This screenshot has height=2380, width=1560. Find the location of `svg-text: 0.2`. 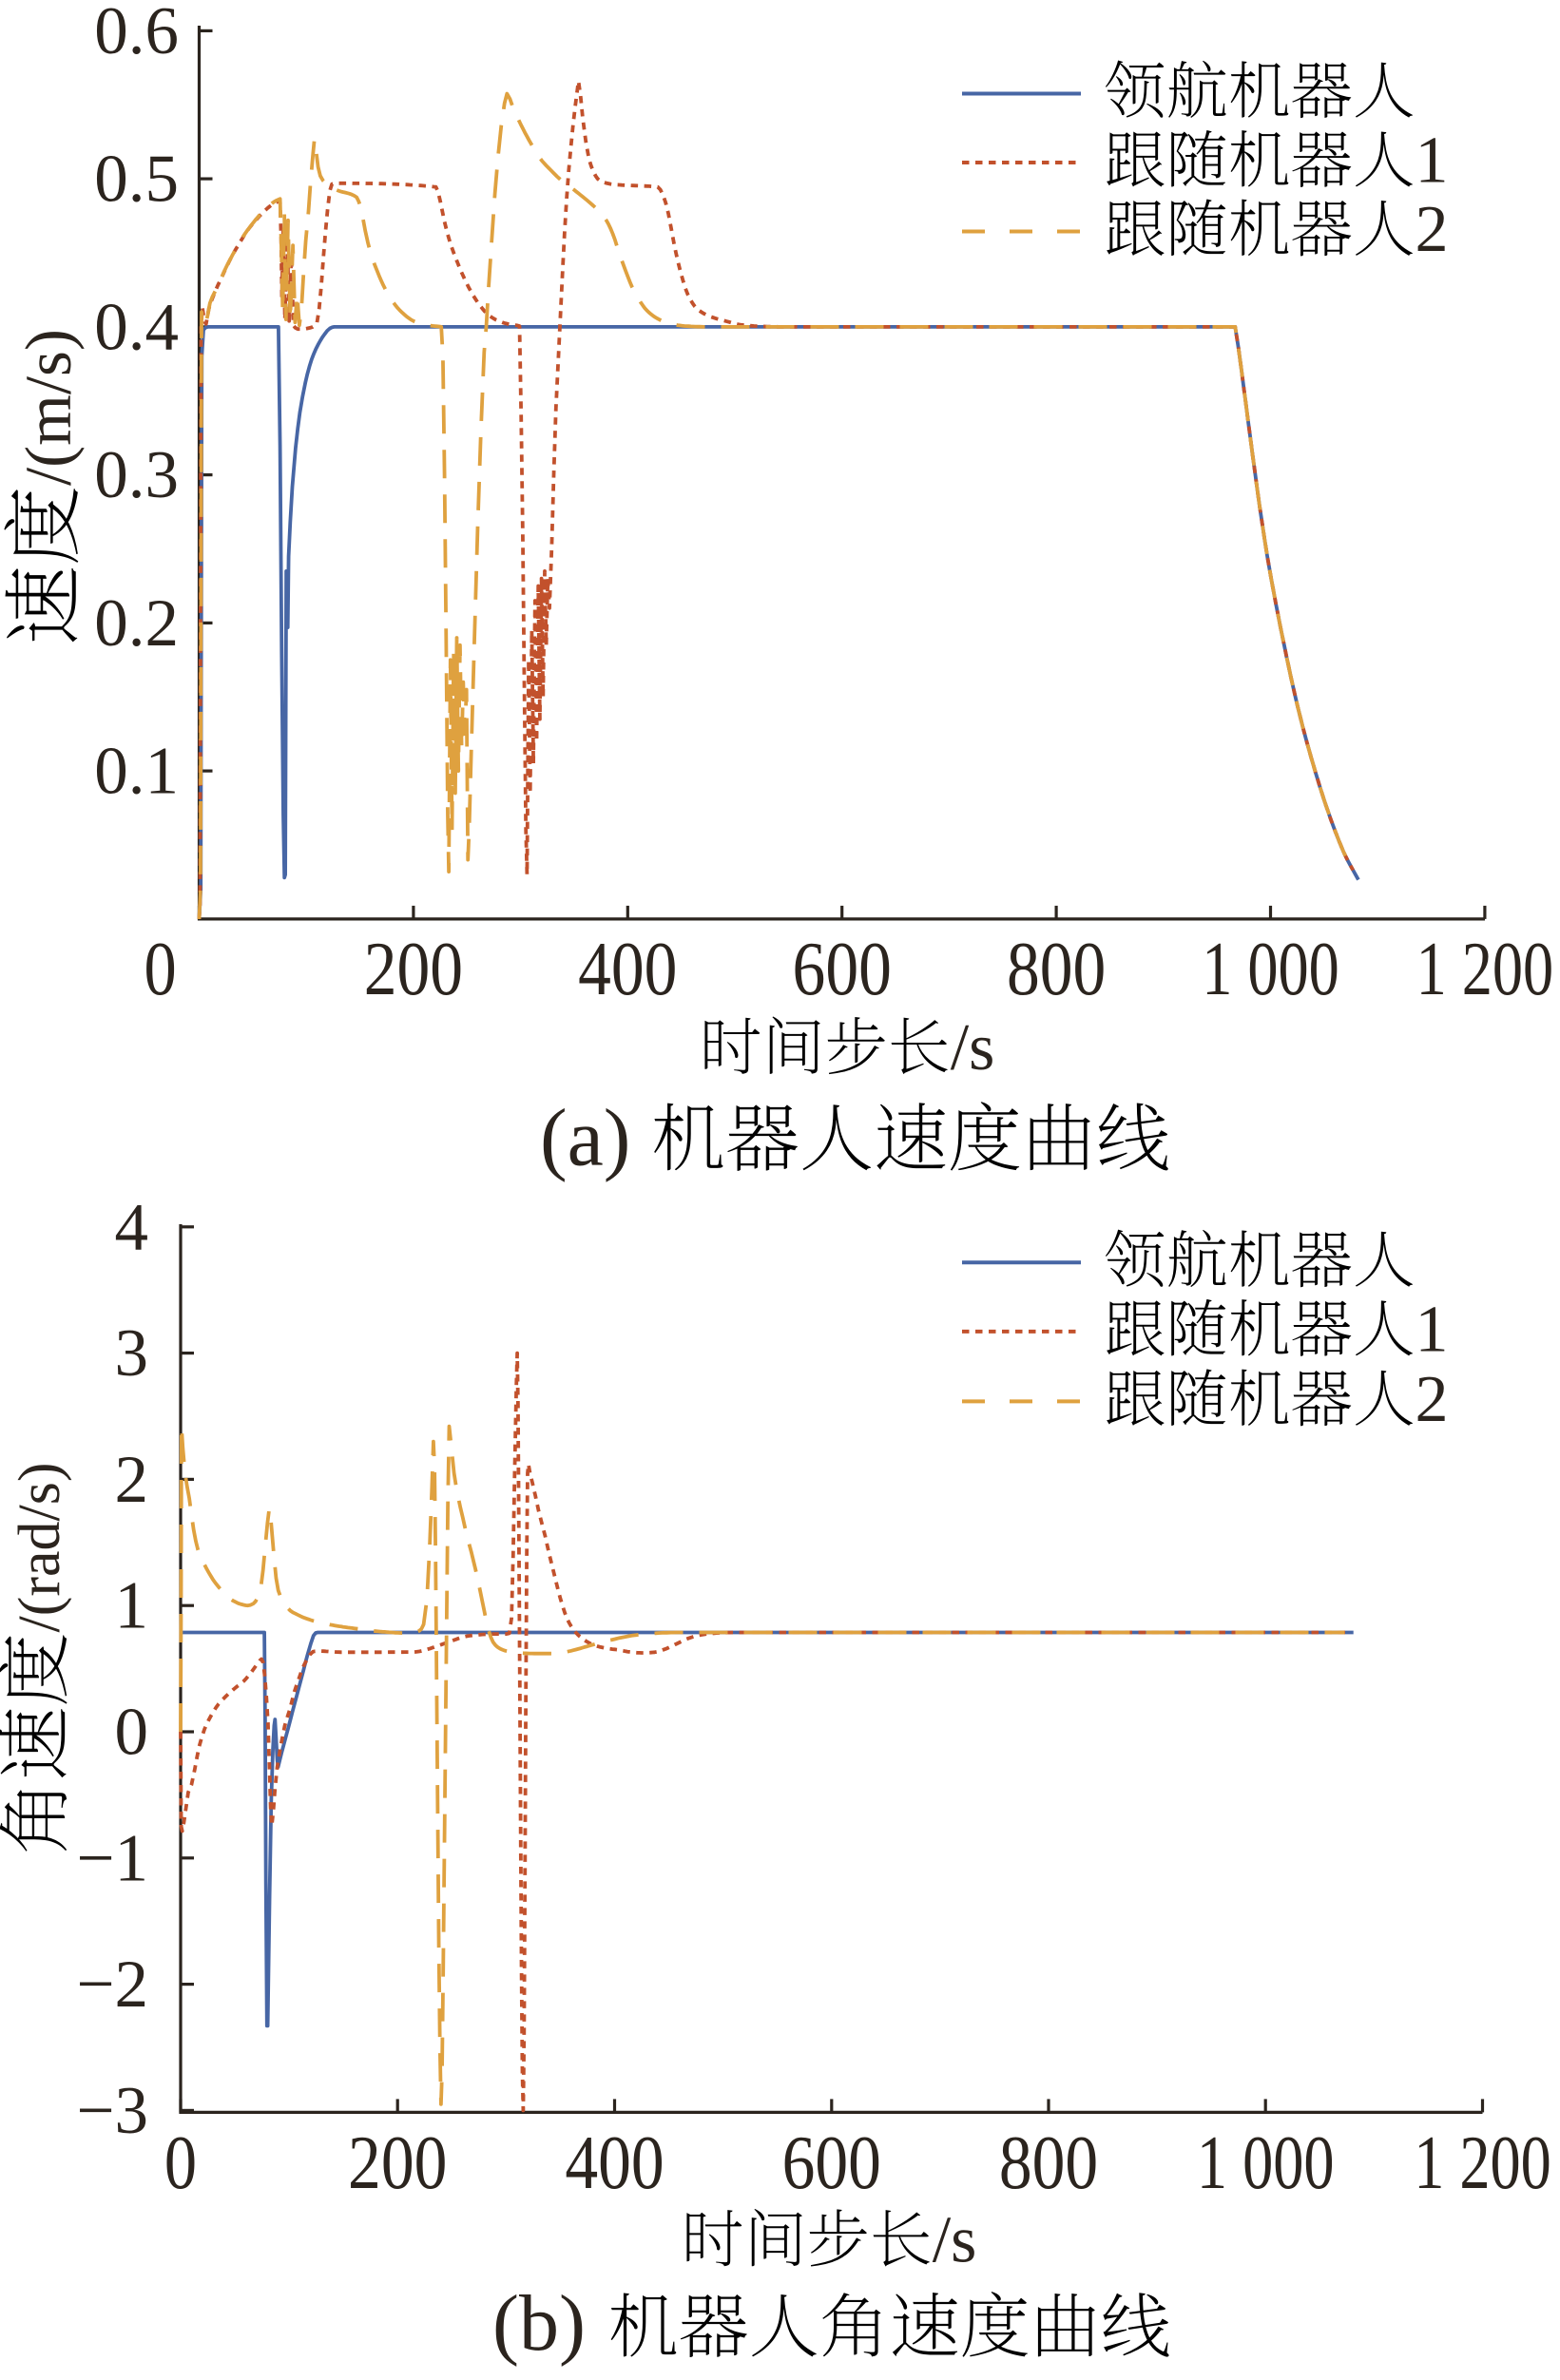

svg-text: 0.2 is located at coordinates (136, 623).